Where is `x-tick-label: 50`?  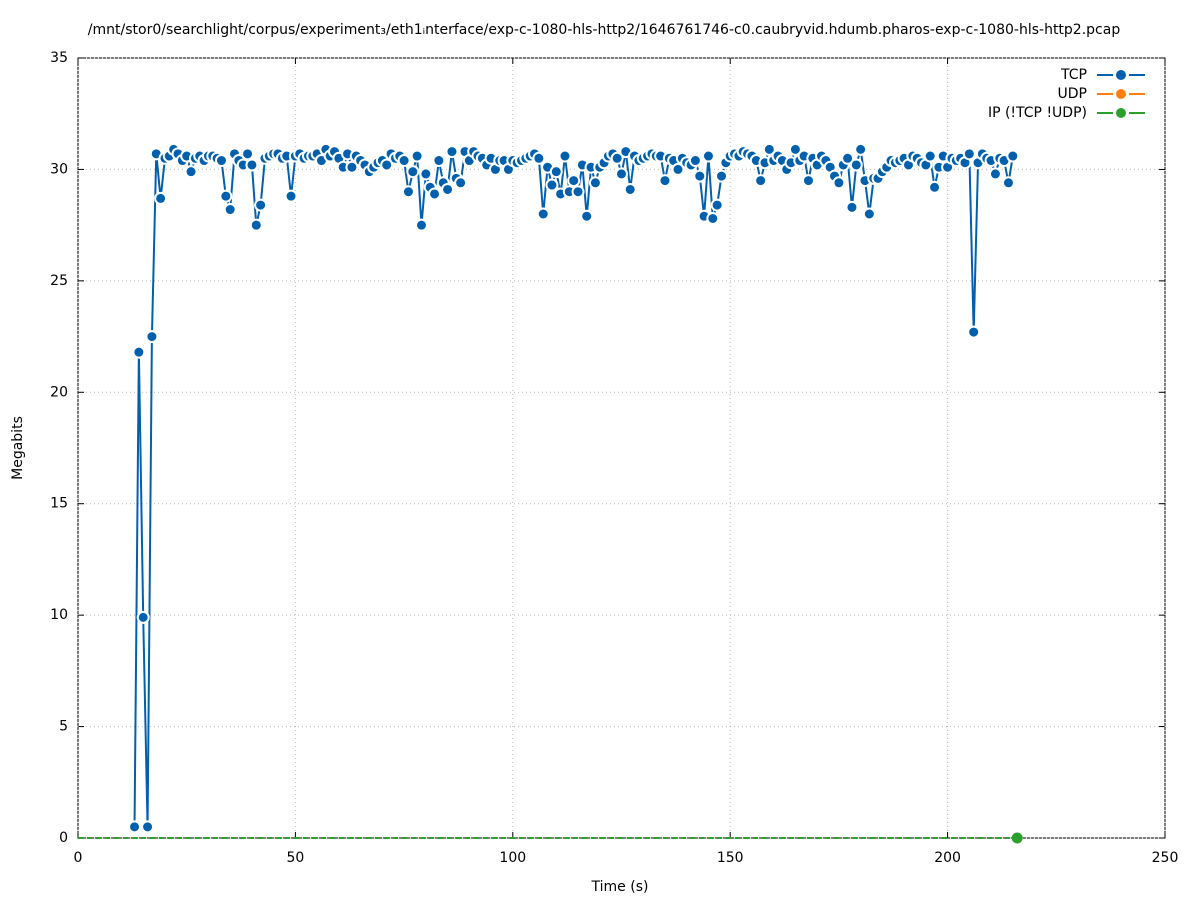 x-tick-label: 50 is located at coordinates (295, 858).